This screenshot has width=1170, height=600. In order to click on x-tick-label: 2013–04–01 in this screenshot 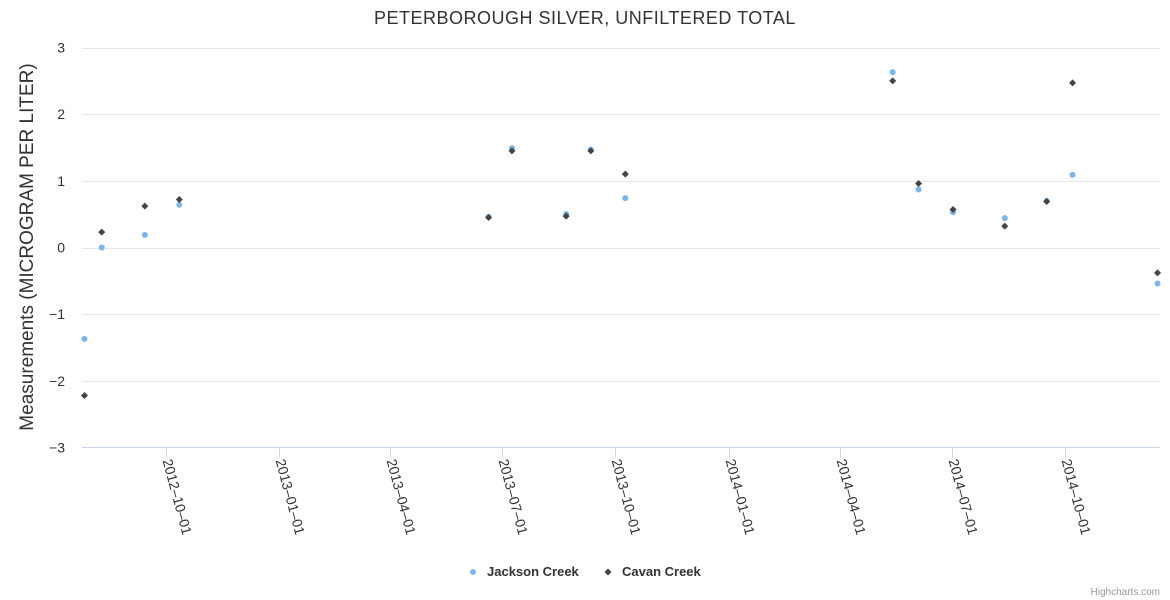, I will do `click(402, 497)`.